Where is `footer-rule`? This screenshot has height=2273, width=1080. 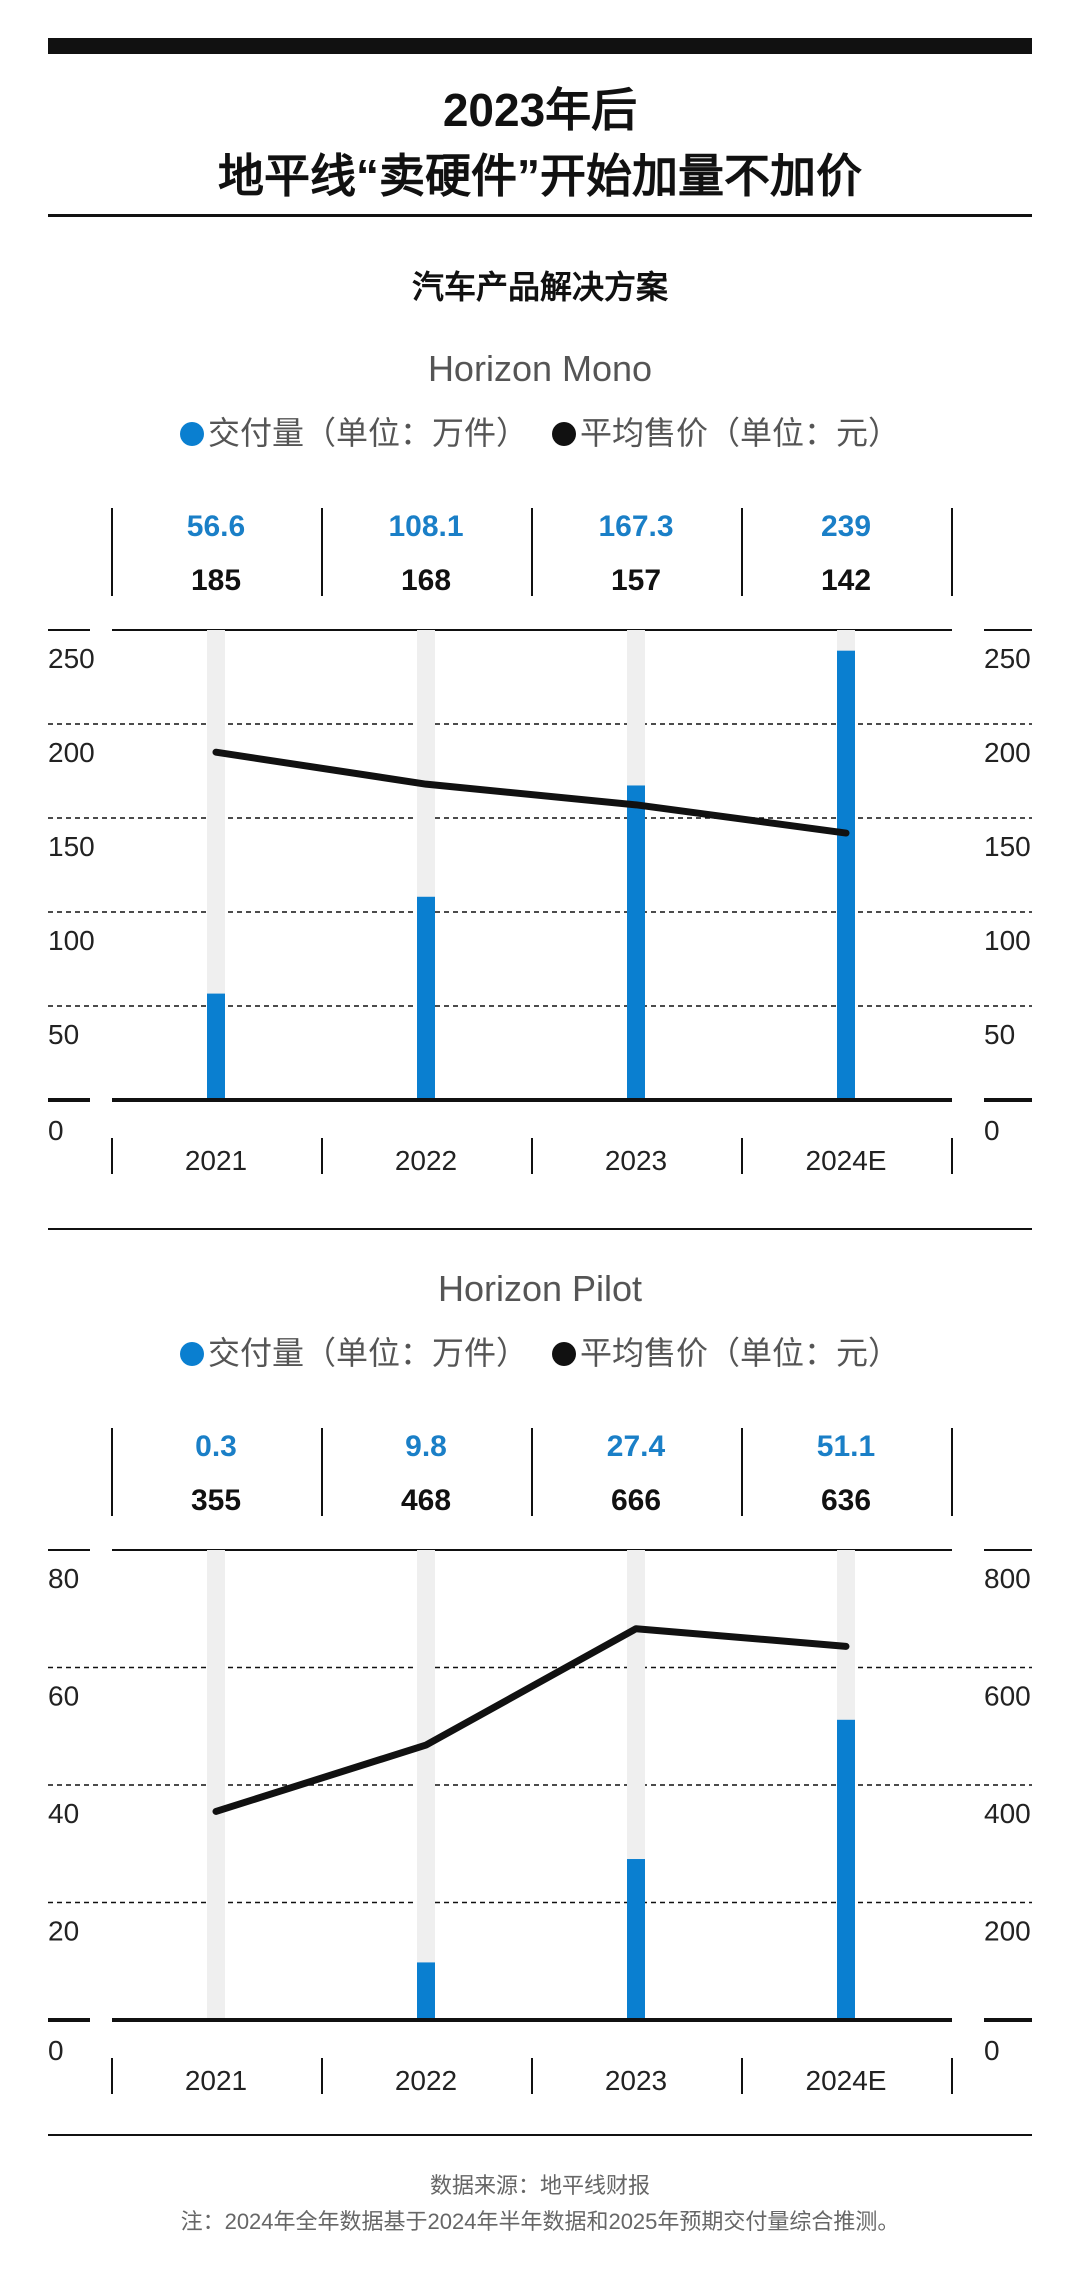
footer-rule is located at coordinates (540, 2135).